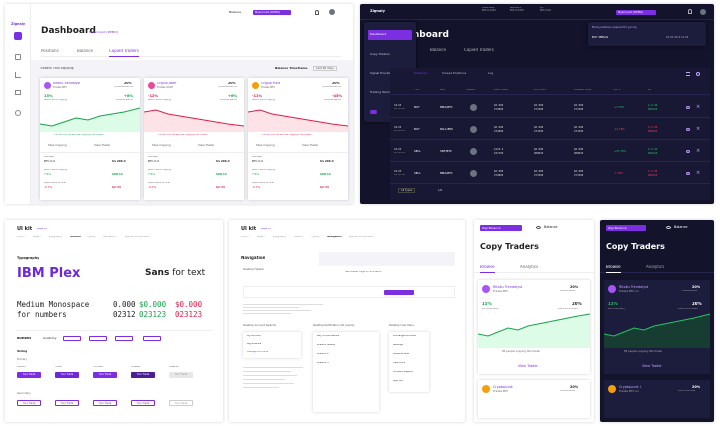  I want to click on kit-nav-item: Layers, so click(36, 237).